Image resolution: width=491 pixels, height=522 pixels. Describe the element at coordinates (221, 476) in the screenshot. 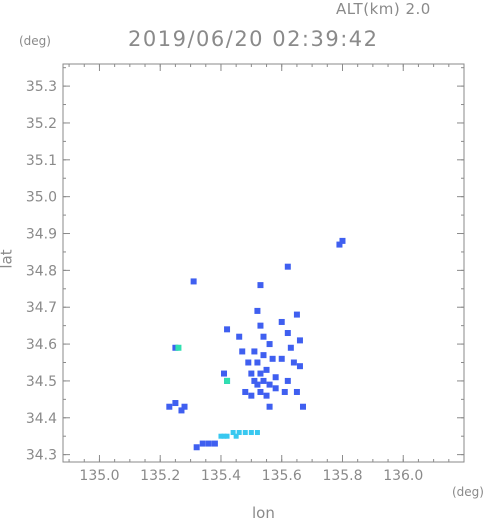

I see `x-tick-label: 135.4` at that location.